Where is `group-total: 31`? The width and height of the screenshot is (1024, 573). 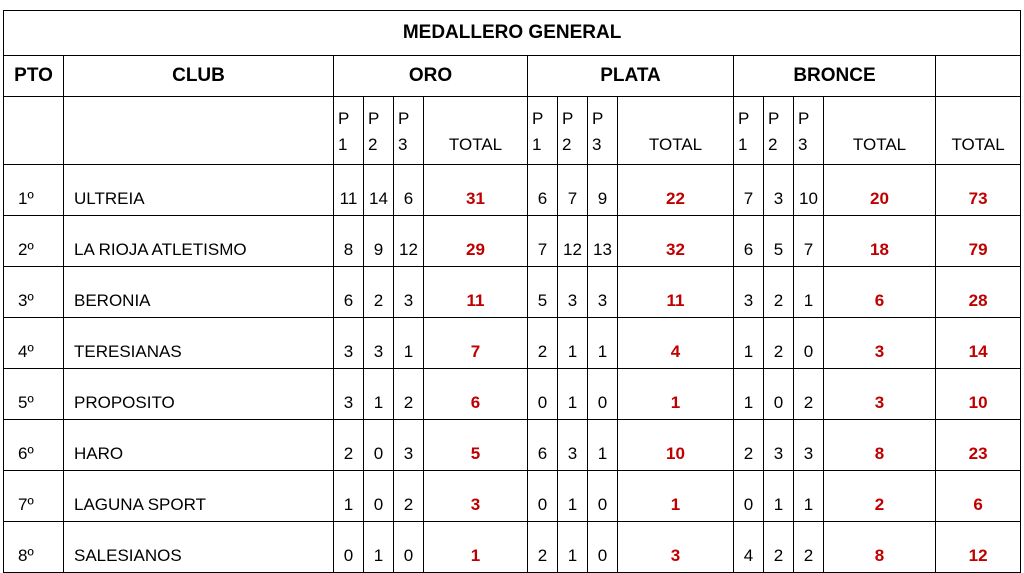 group-total: 31 is located at coordinates (475, 190).